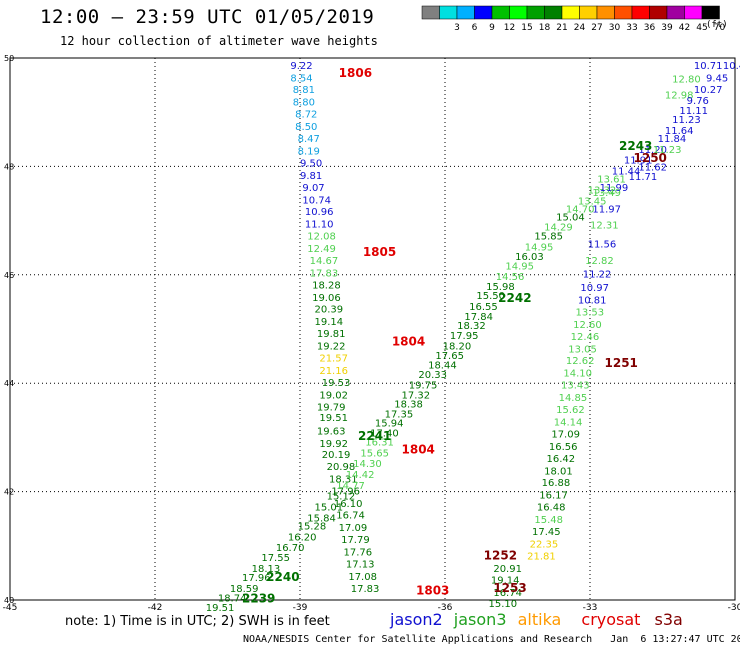 This screenshot has height=650, width=740. What do you see at coordinates (304, 103) in the screenshot?
I see `data-label: 8.80` at bounding box center [304, 103].